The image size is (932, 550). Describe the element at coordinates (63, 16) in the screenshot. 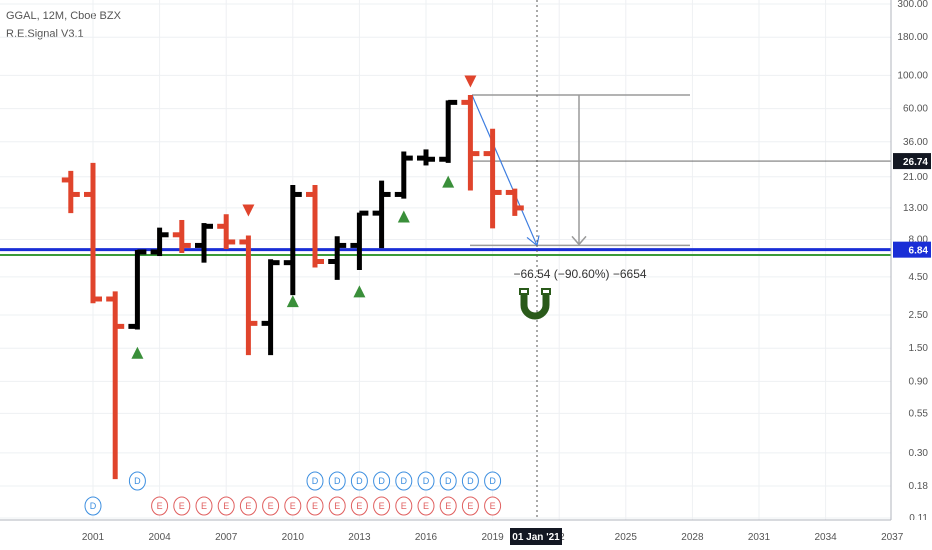

I see `chart-title: GGAL, 12M, Cboe BZX` at that location.